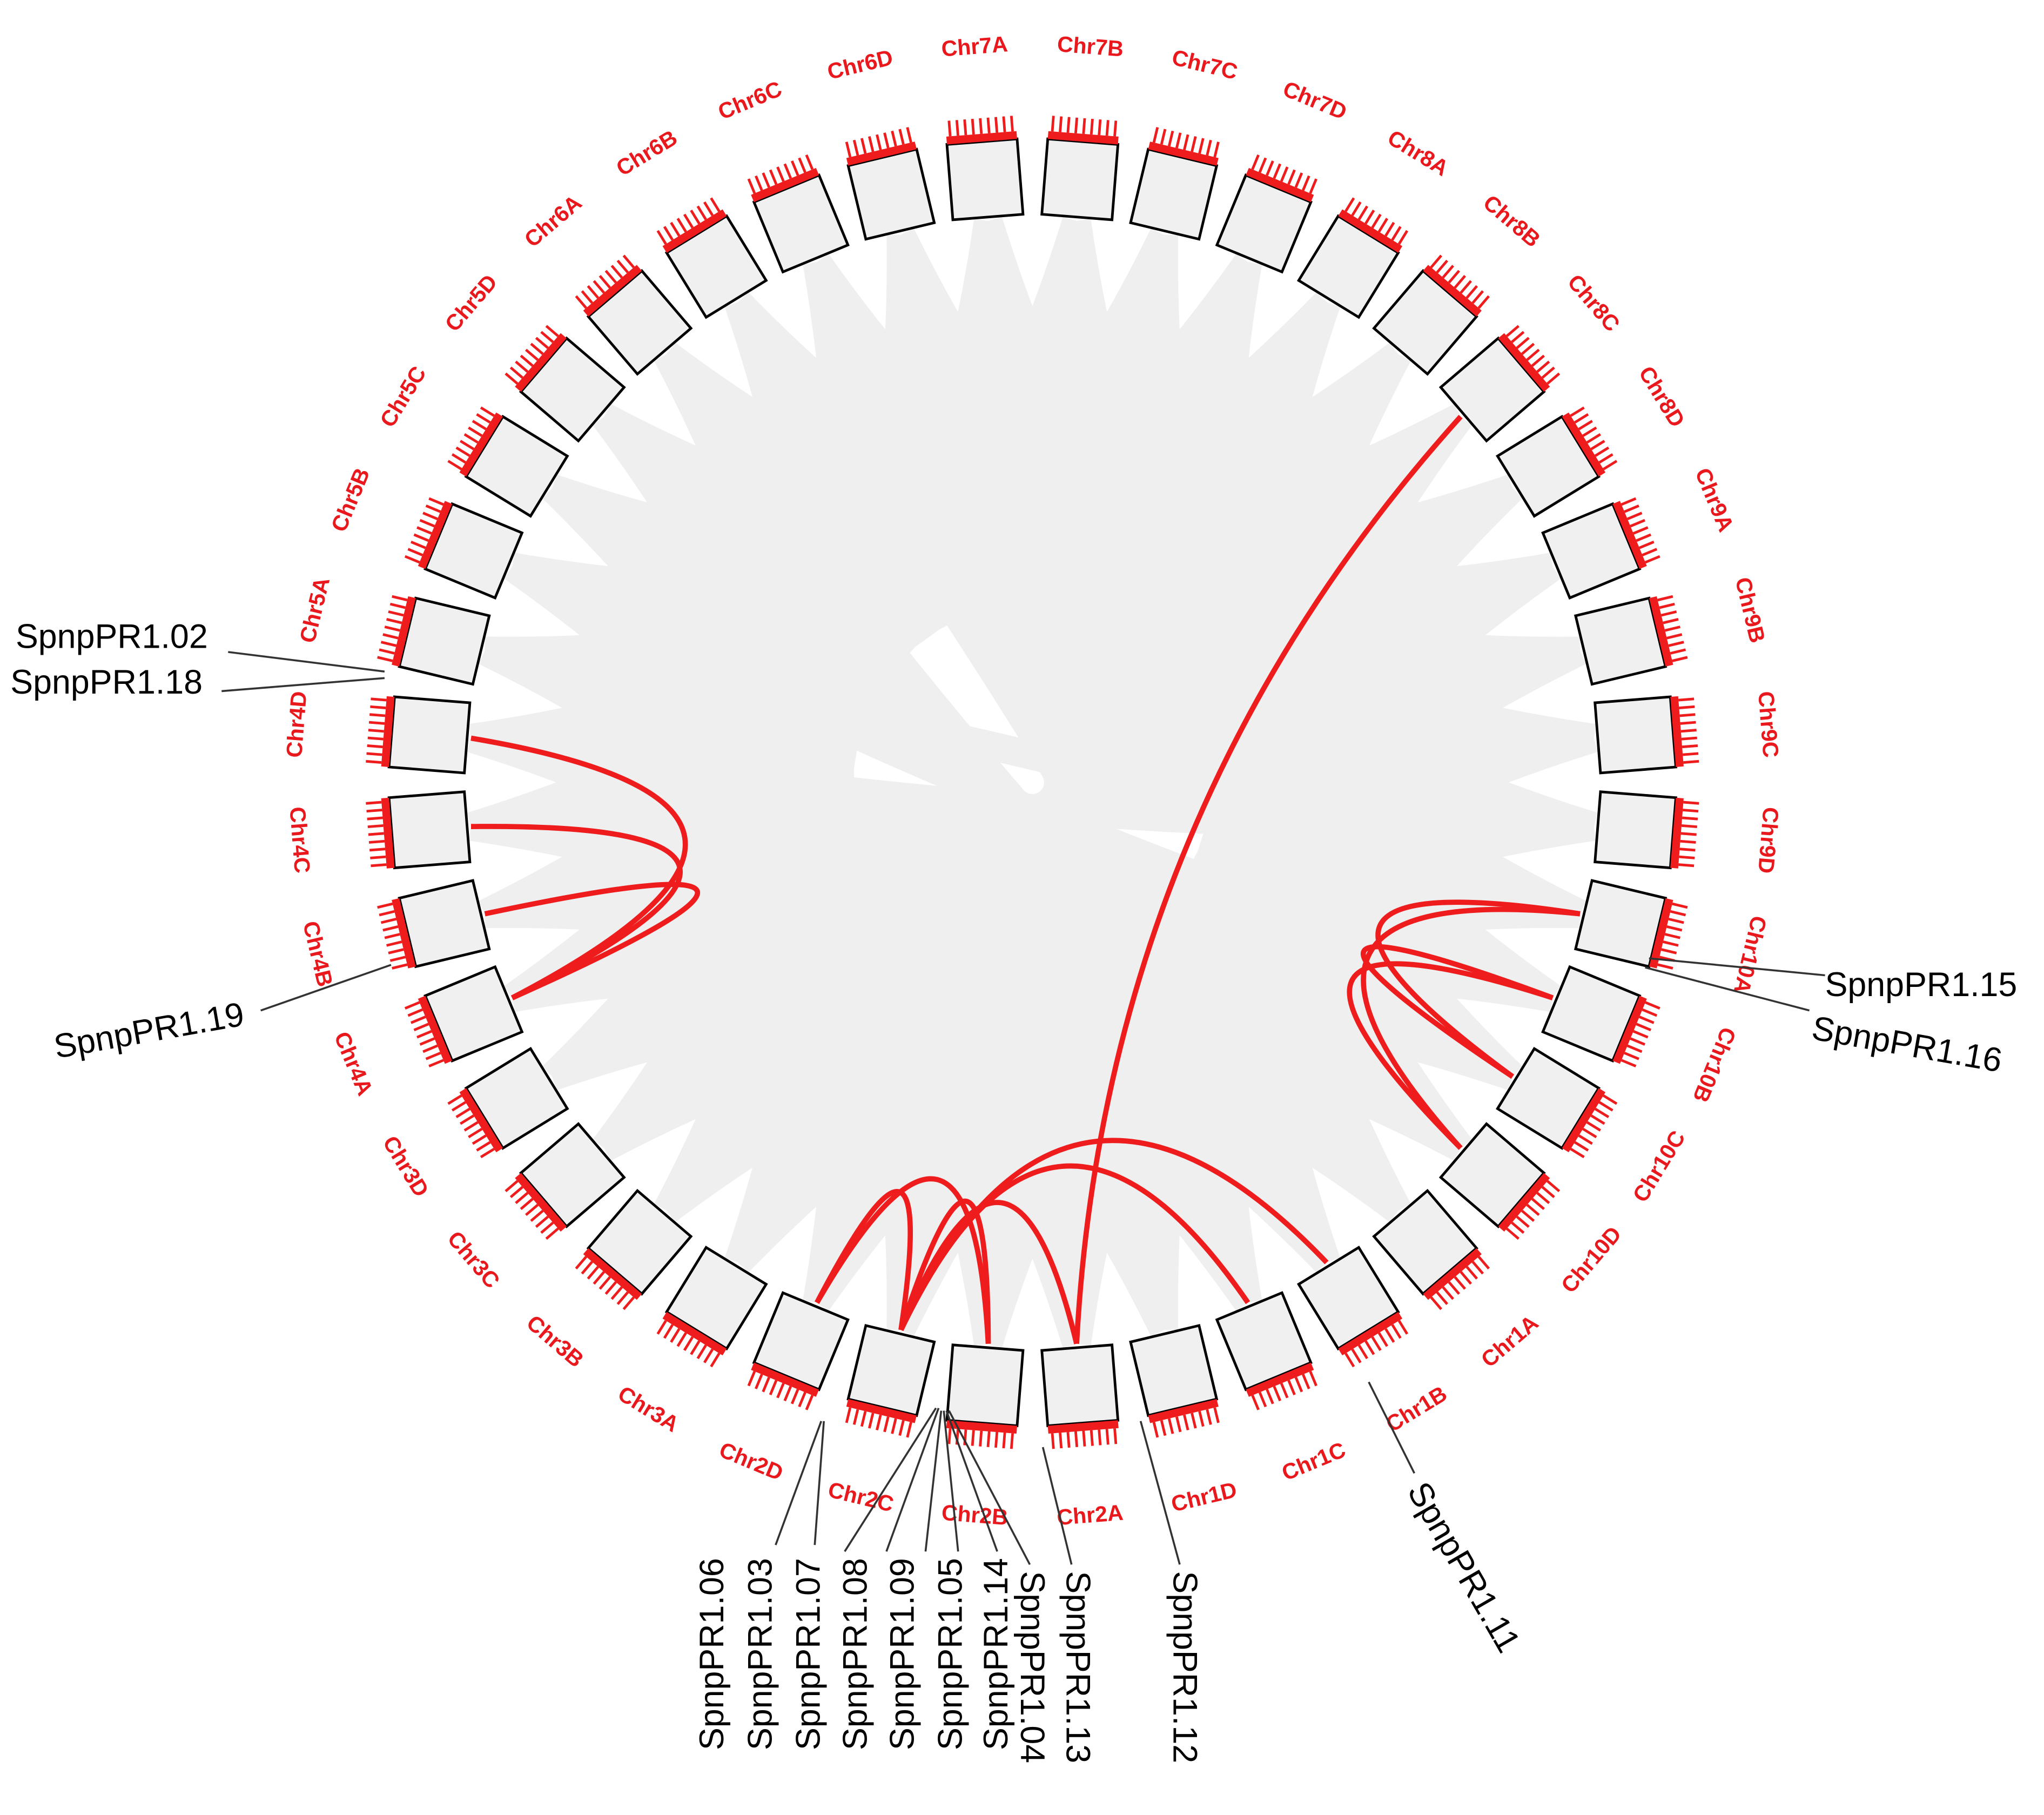 The image size is (2044, 1815). What do you see at coordinates (712, 1654) in the screenshot?
I see `gene-label: SpnpPR1.06` at bounding box center [712, 1654].